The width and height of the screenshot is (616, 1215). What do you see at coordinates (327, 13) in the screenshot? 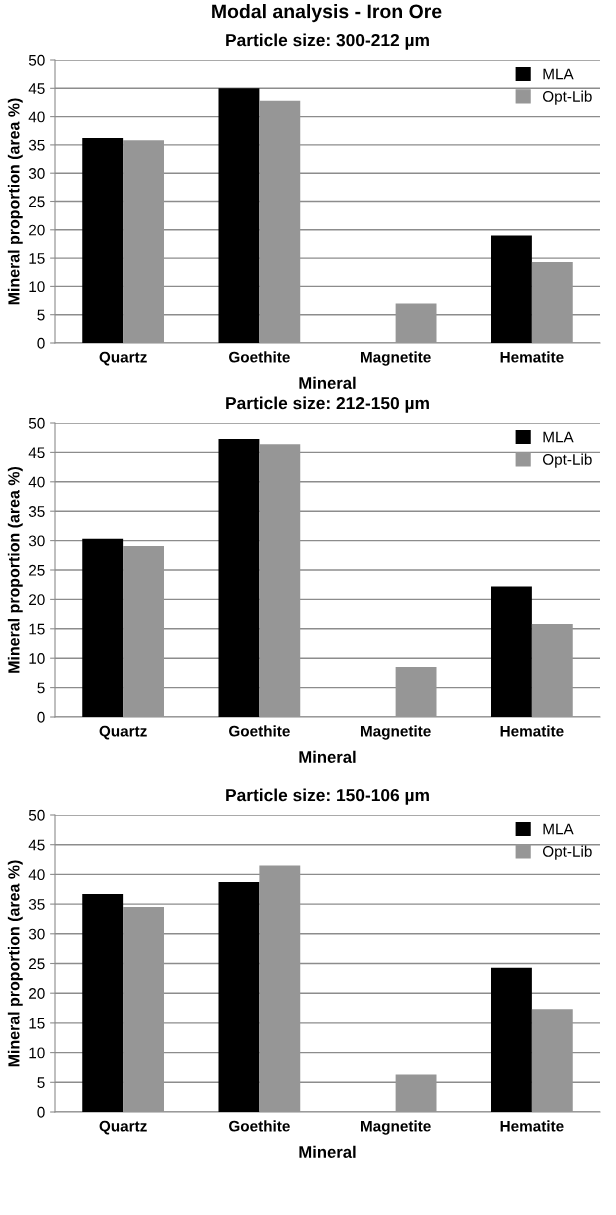
I see `chart-title: Modal analysis - Iron Ore` at bounding box center [327, 13].